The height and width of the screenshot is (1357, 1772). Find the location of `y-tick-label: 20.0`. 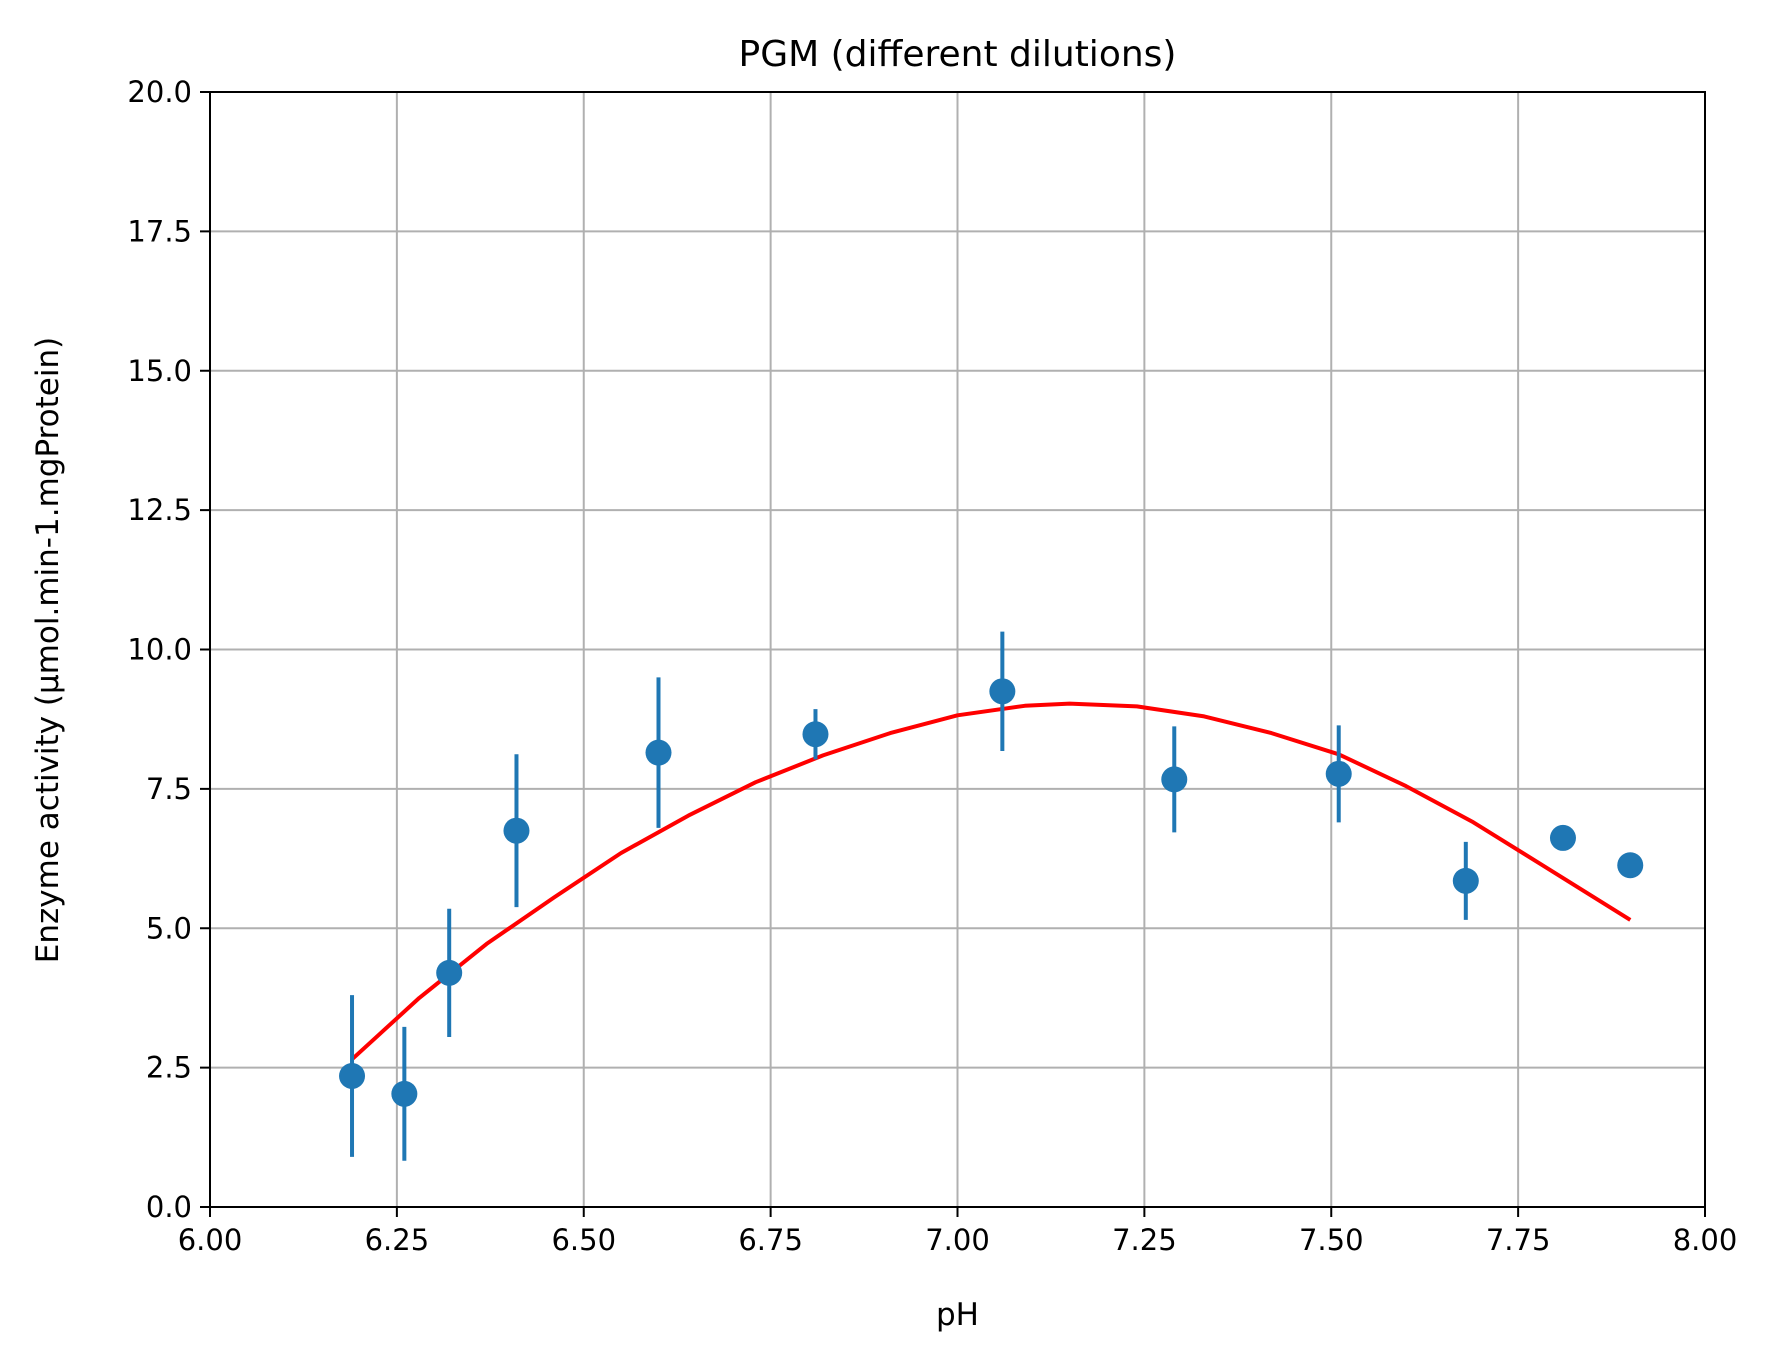

y-tick-label: 20.0 is located at coordinates (159, 92).